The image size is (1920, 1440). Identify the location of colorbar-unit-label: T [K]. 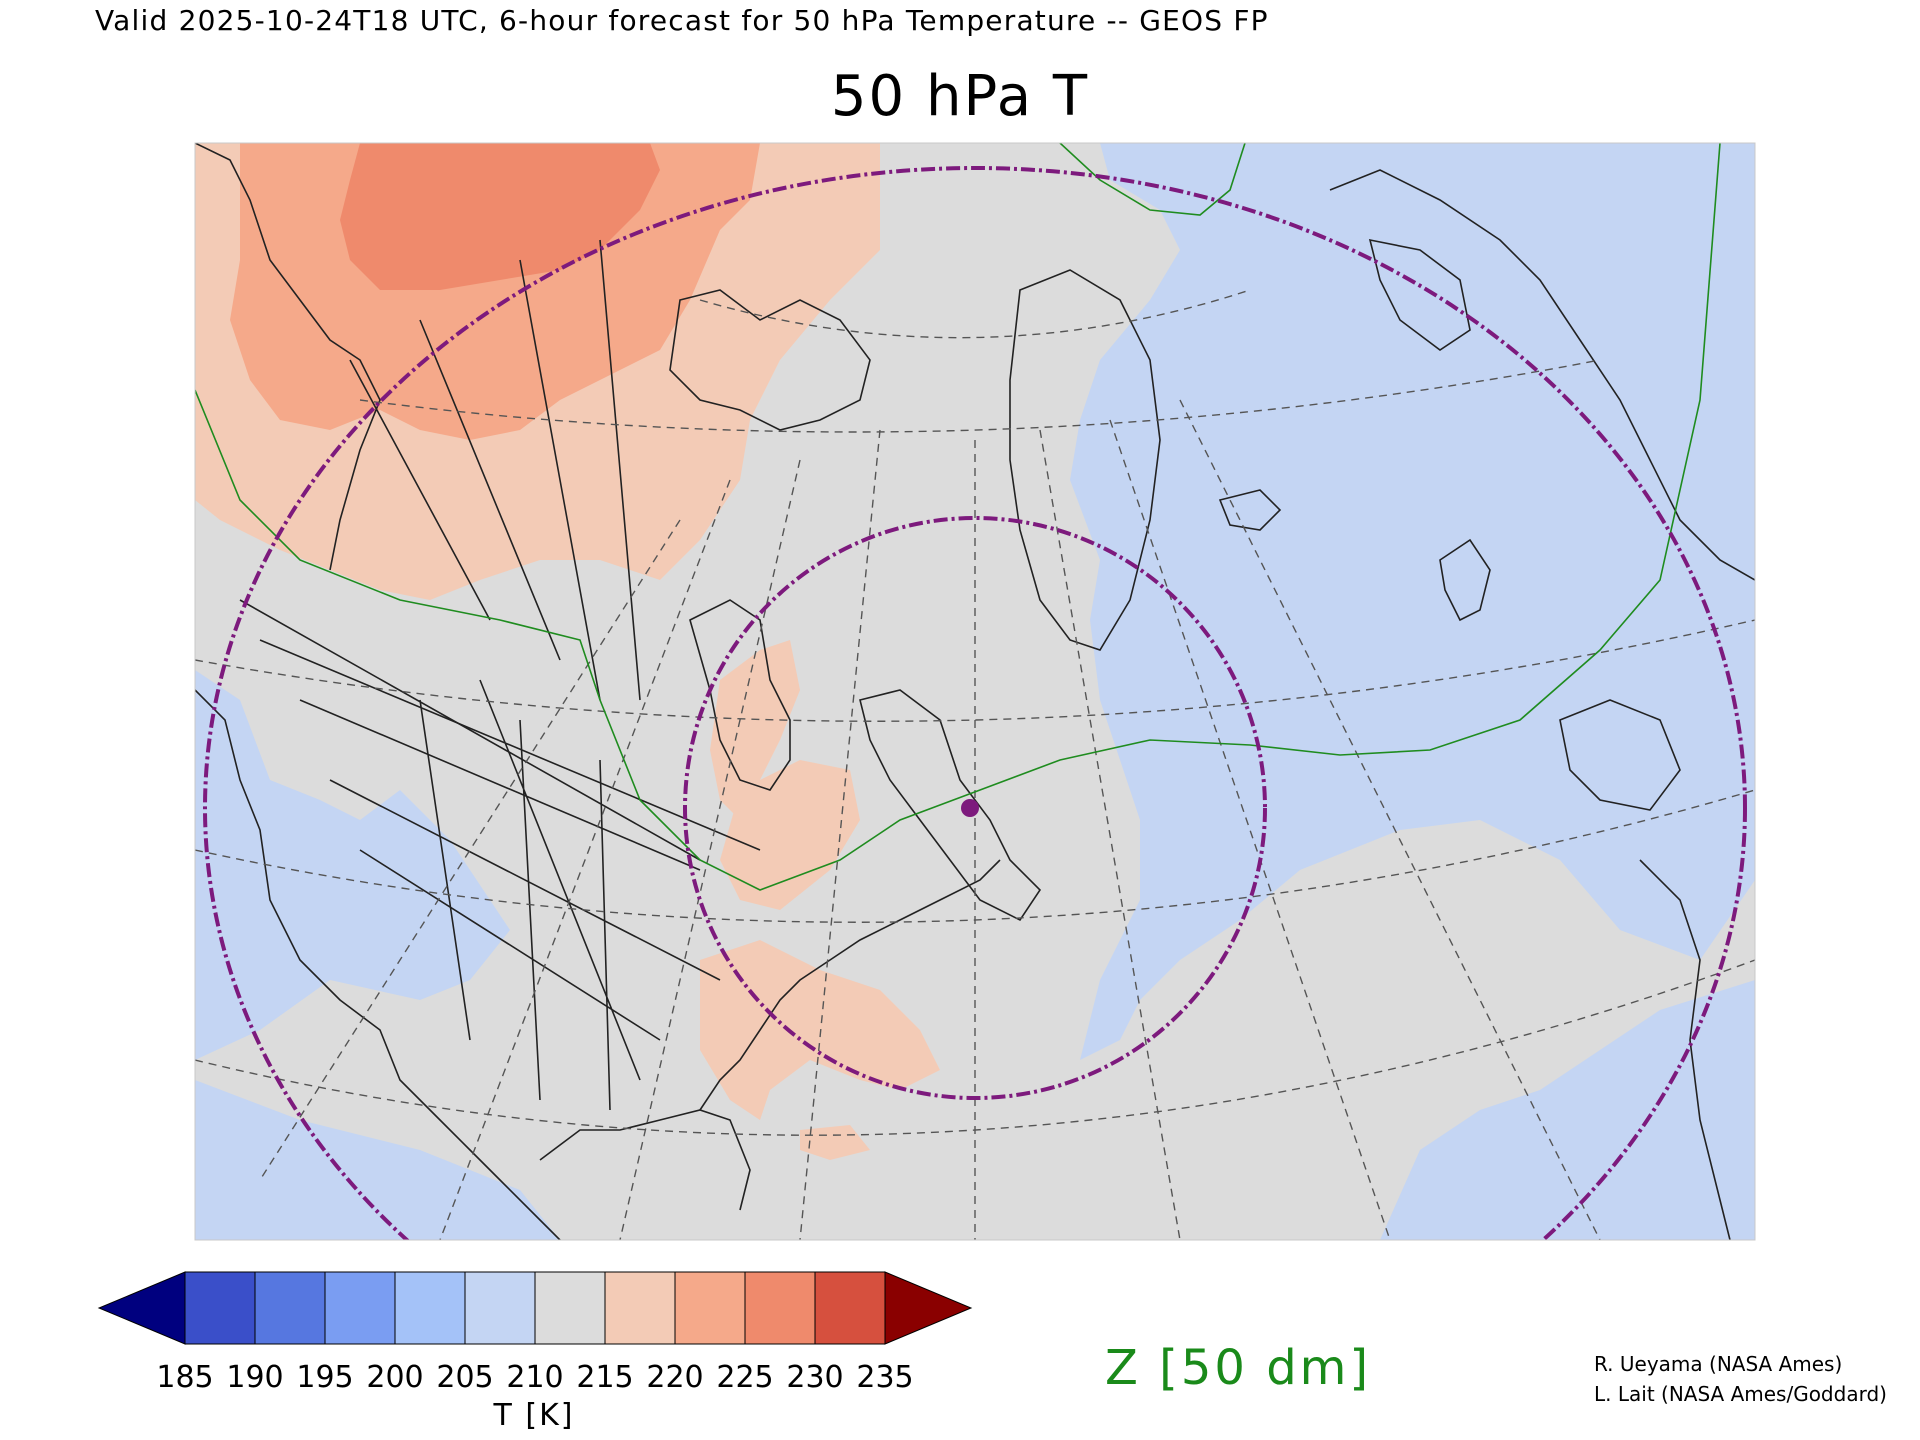
(534, 1415).